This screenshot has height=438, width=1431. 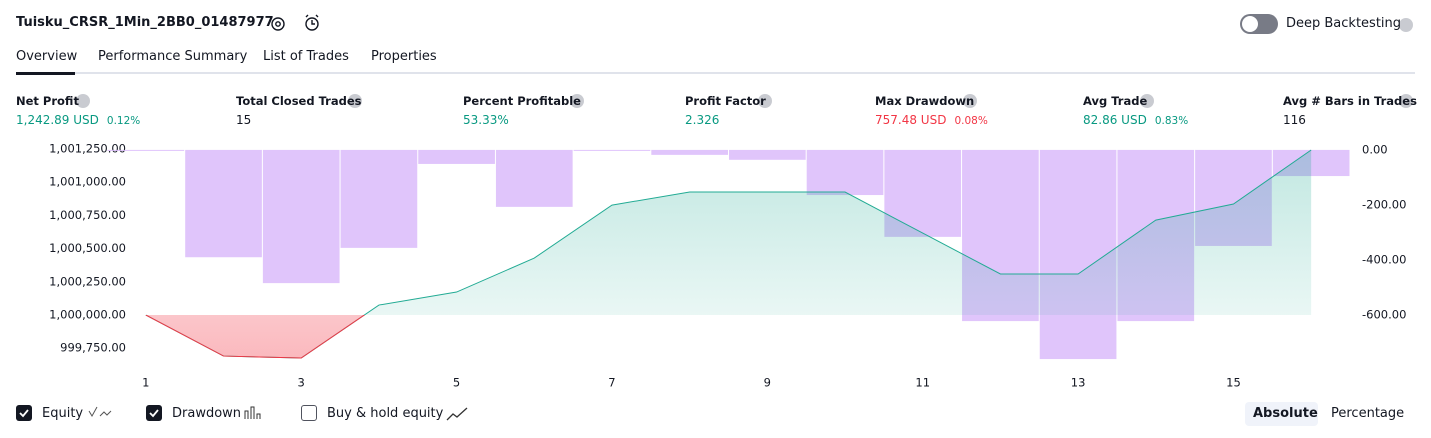 What do you see at coordinates (87, 182) in the screenshot?
I see `y-tick-label: 1,001,000.00` at bounding box center [87, 182].